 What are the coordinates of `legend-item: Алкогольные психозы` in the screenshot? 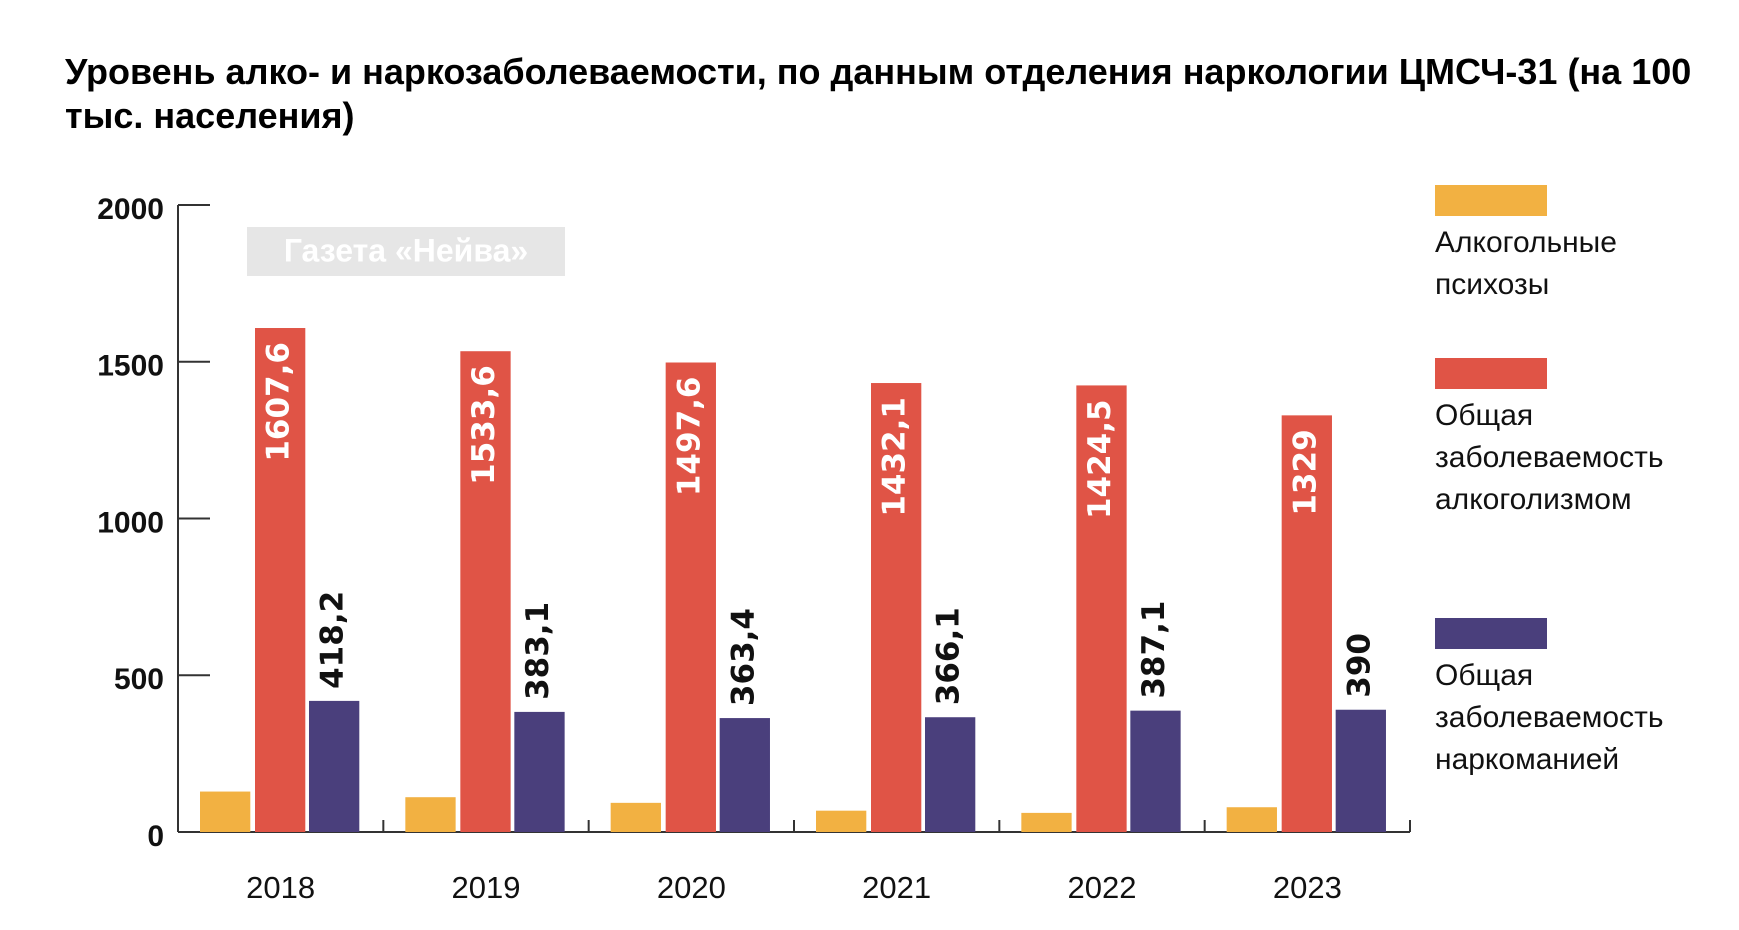 It's located at (1580, 245).